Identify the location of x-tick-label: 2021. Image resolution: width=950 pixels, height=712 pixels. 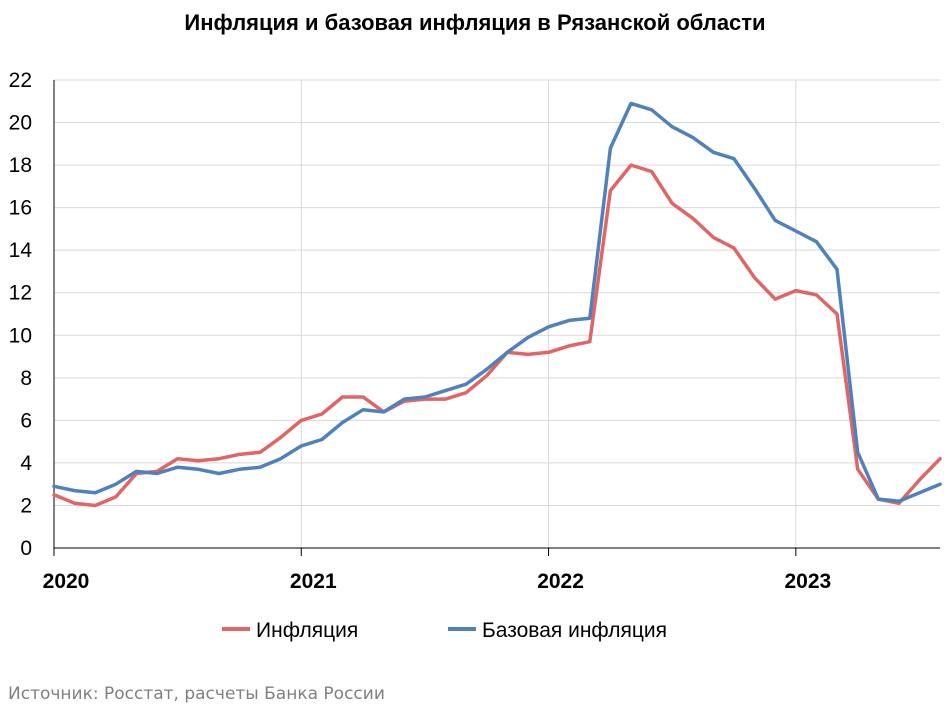
(313, 581).